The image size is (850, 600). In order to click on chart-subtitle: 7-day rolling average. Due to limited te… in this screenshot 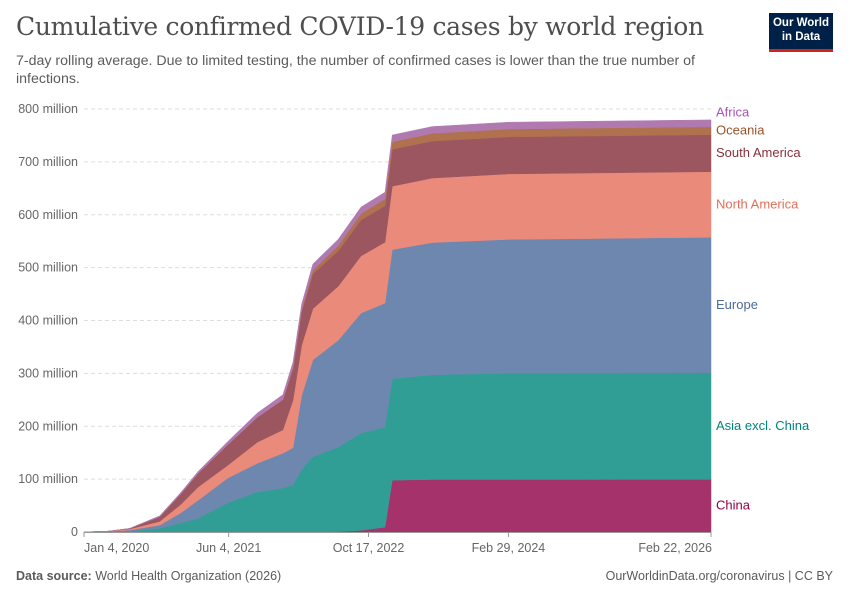, I will do `click(355, 70)`.